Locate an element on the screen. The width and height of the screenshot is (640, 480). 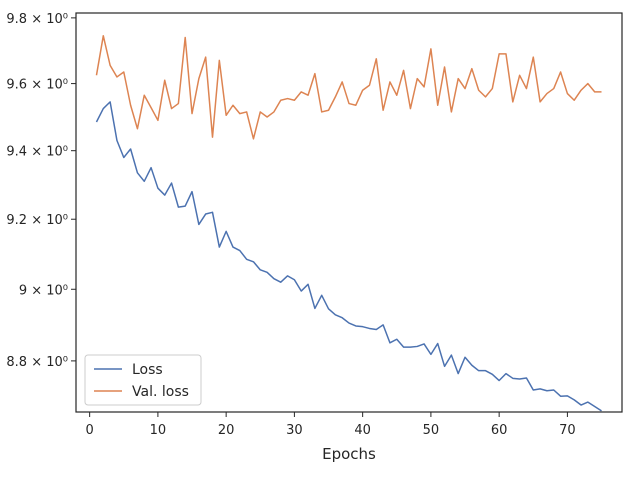
x-tick-label: 60 is located at coordinates (499, 430).